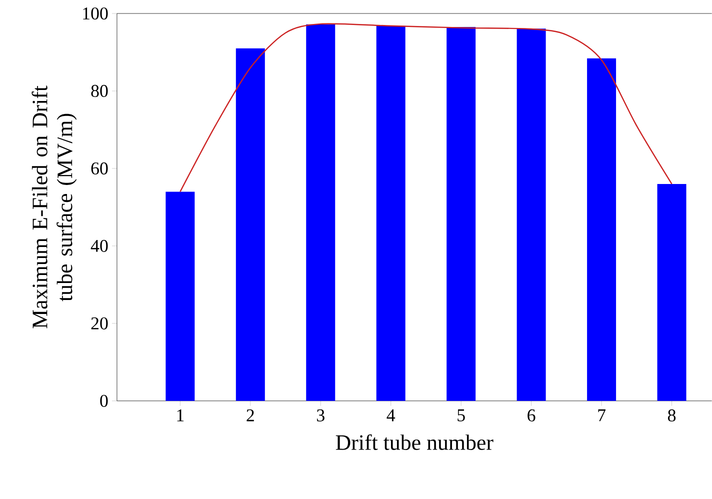 This screenshot has height=499, width=712. Describe the element at coordinates (104, 400) in the screenshot. I see `y-tick-label: 0` at that location.